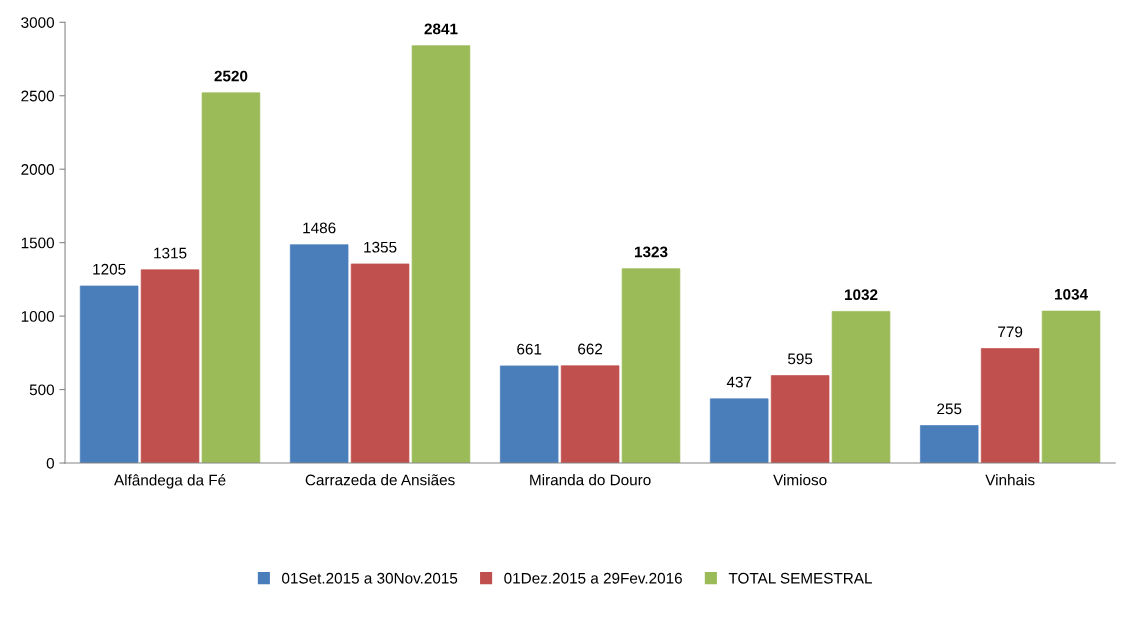 This screenshot has width=1131, height=619. Describe the element at coordinates (319, 228) in the screenshot. I see `data-label: 1486` at that location.